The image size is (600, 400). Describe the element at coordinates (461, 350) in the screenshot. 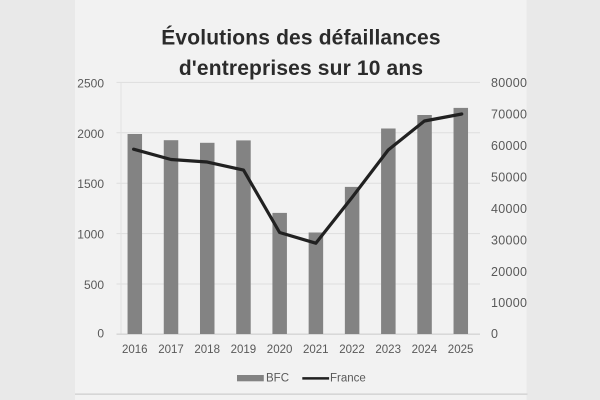

I see `svg-text: 2025` at that location.